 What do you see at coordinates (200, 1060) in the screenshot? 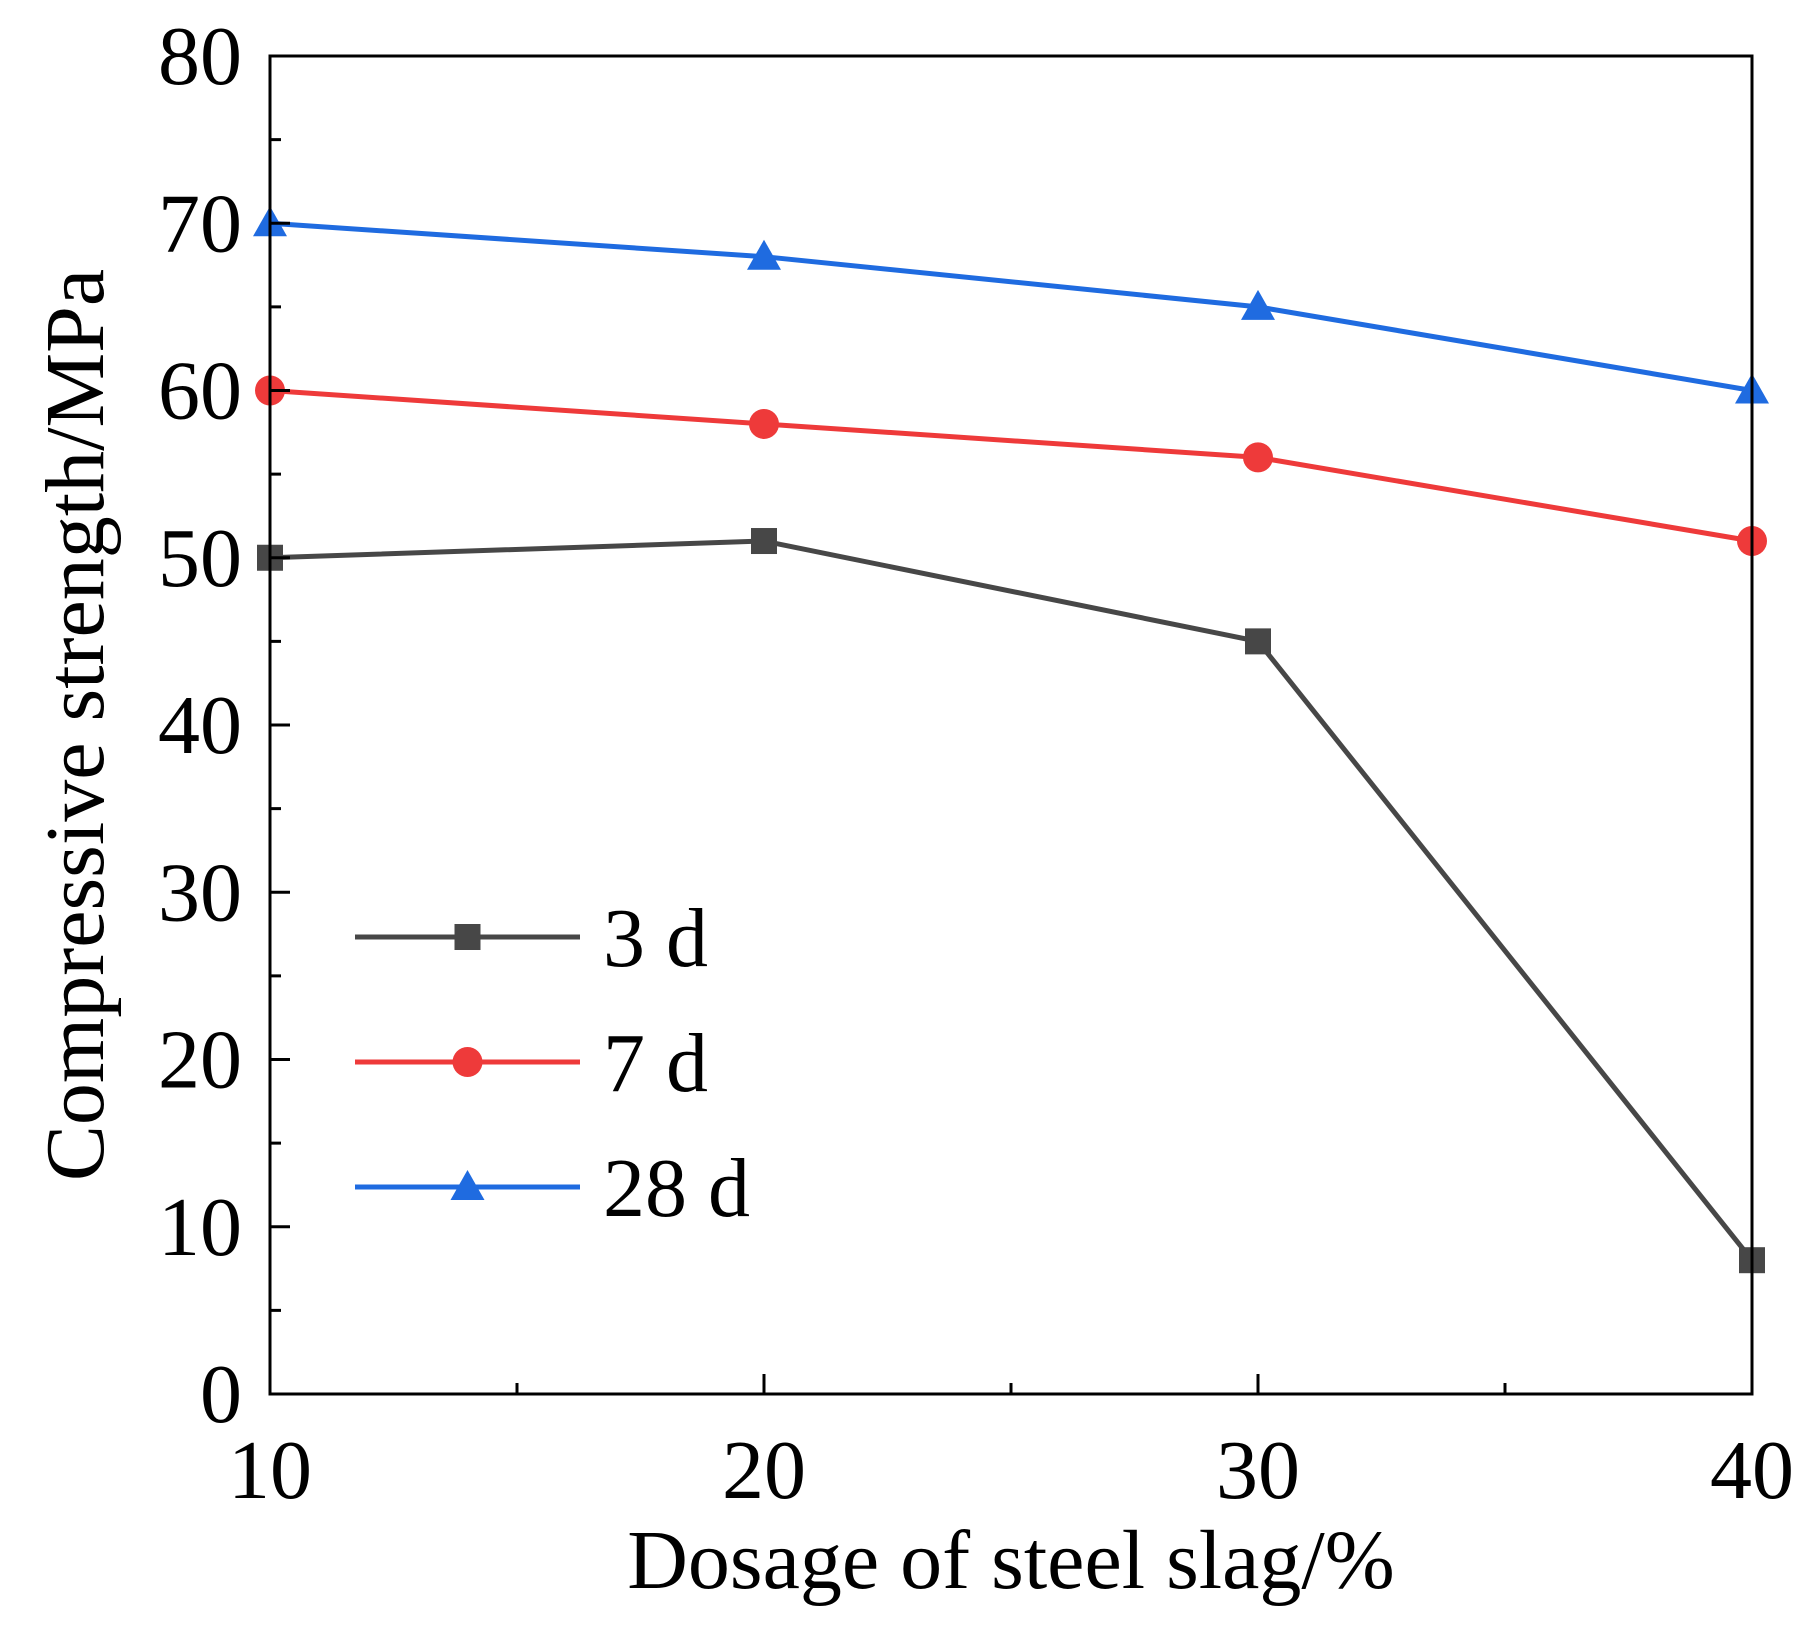
I see `y-tick-label: 20` at bounding box center [200, 1060].